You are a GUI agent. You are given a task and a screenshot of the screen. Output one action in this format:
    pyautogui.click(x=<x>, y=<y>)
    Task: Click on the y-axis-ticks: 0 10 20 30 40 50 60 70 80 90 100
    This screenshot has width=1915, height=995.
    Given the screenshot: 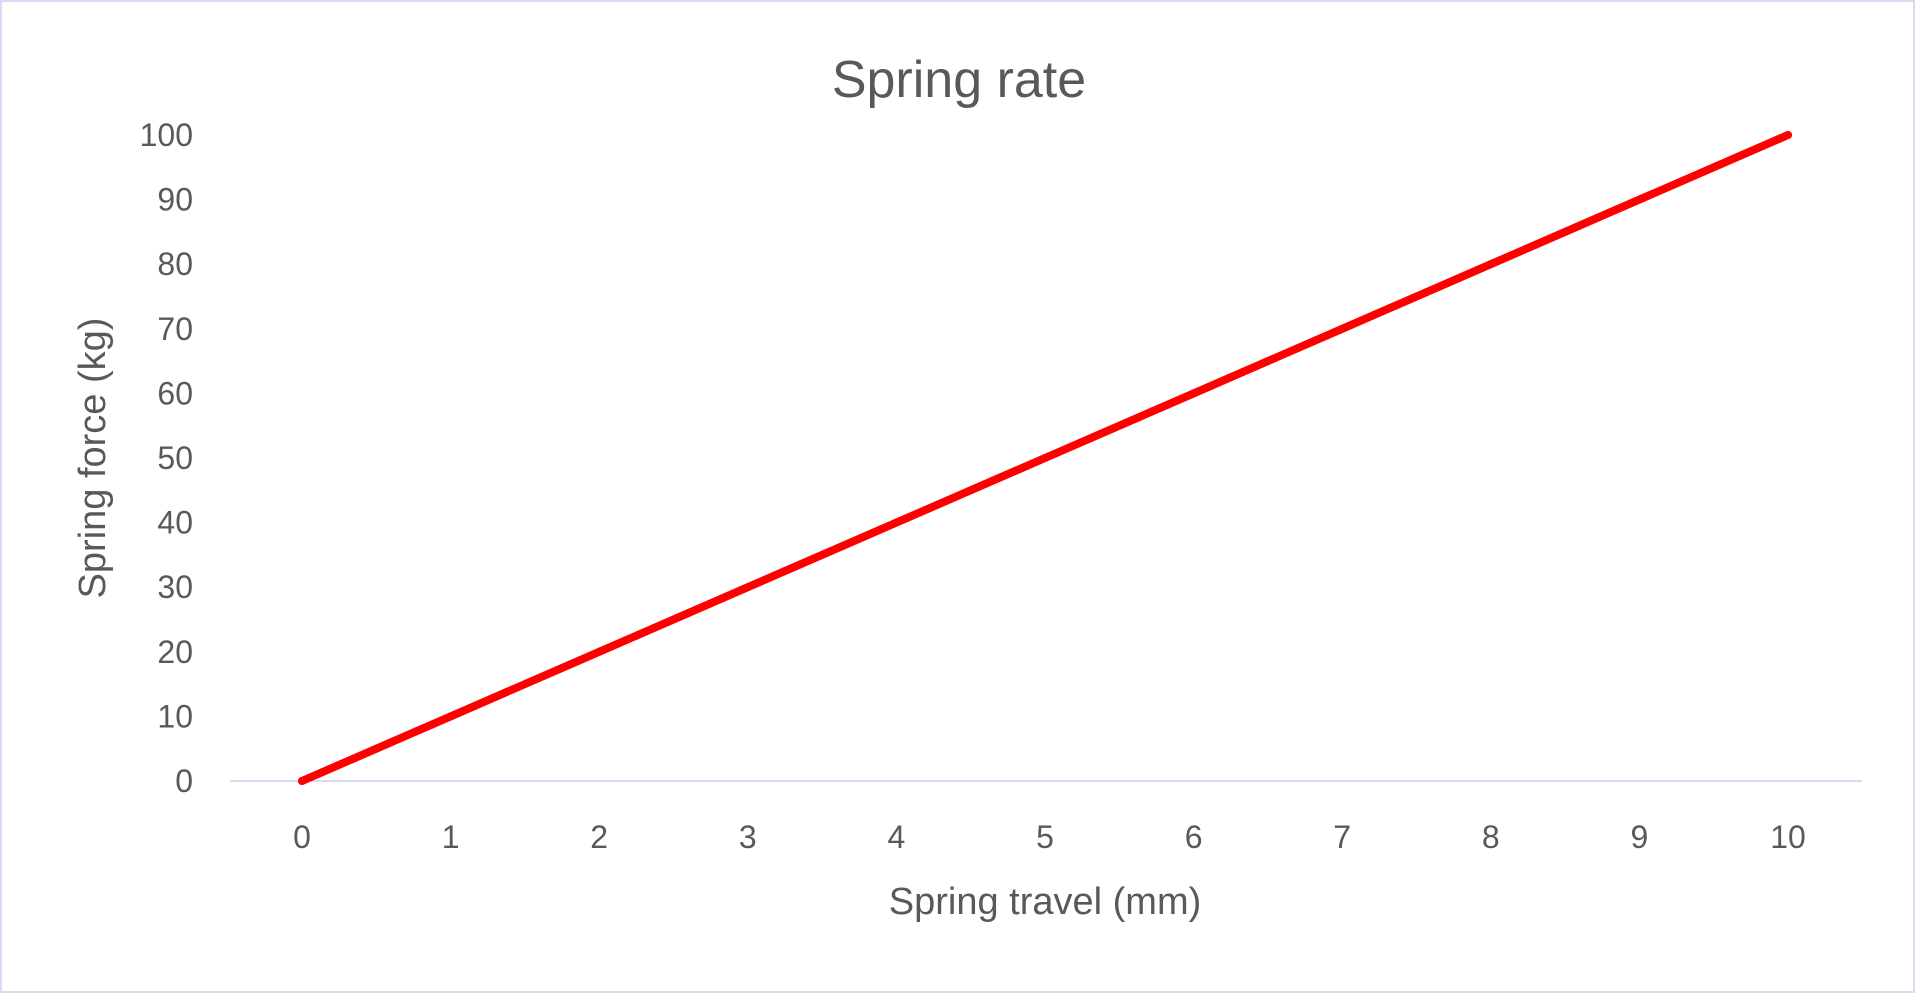 What is the action you would take?
    pyautogui.click(x=166, y=458)
    